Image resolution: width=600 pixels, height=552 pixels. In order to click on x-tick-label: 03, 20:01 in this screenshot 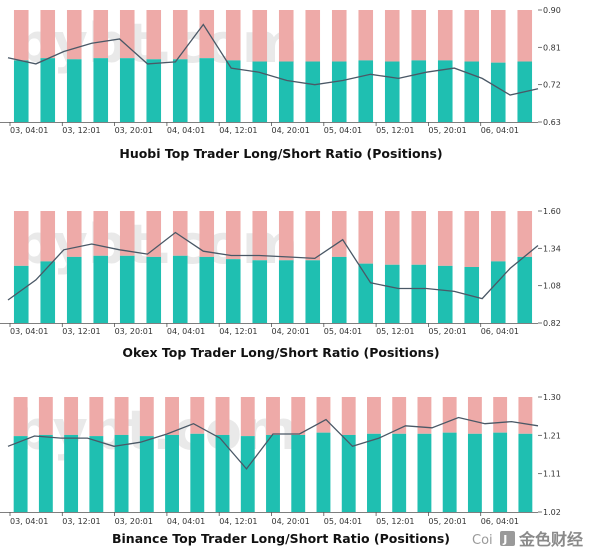, I will do `click(134, 331)`.